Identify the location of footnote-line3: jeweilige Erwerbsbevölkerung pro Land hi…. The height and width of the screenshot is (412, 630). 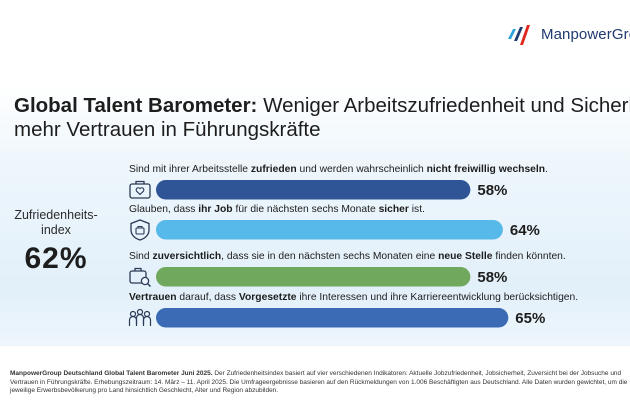
(144, 390).